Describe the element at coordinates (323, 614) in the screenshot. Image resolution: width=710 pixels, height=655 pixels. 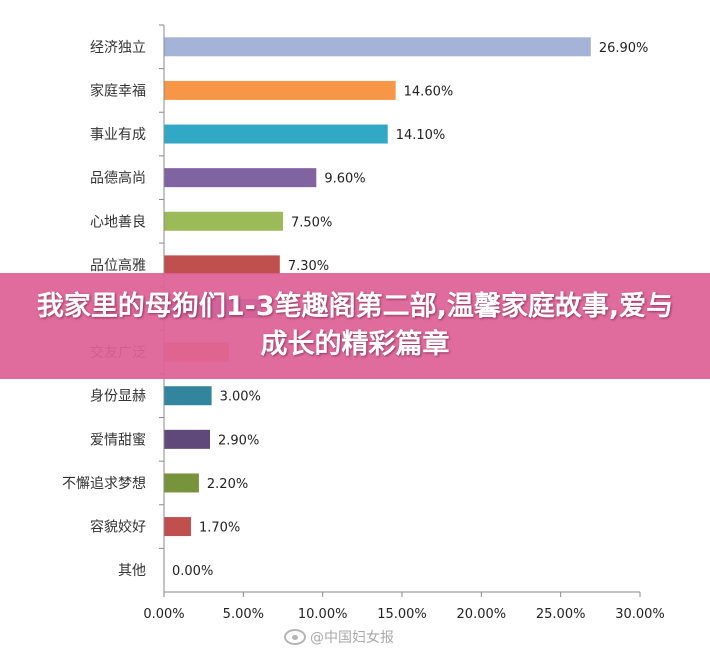
I see `x-tick-label: 10.00%` at that location.